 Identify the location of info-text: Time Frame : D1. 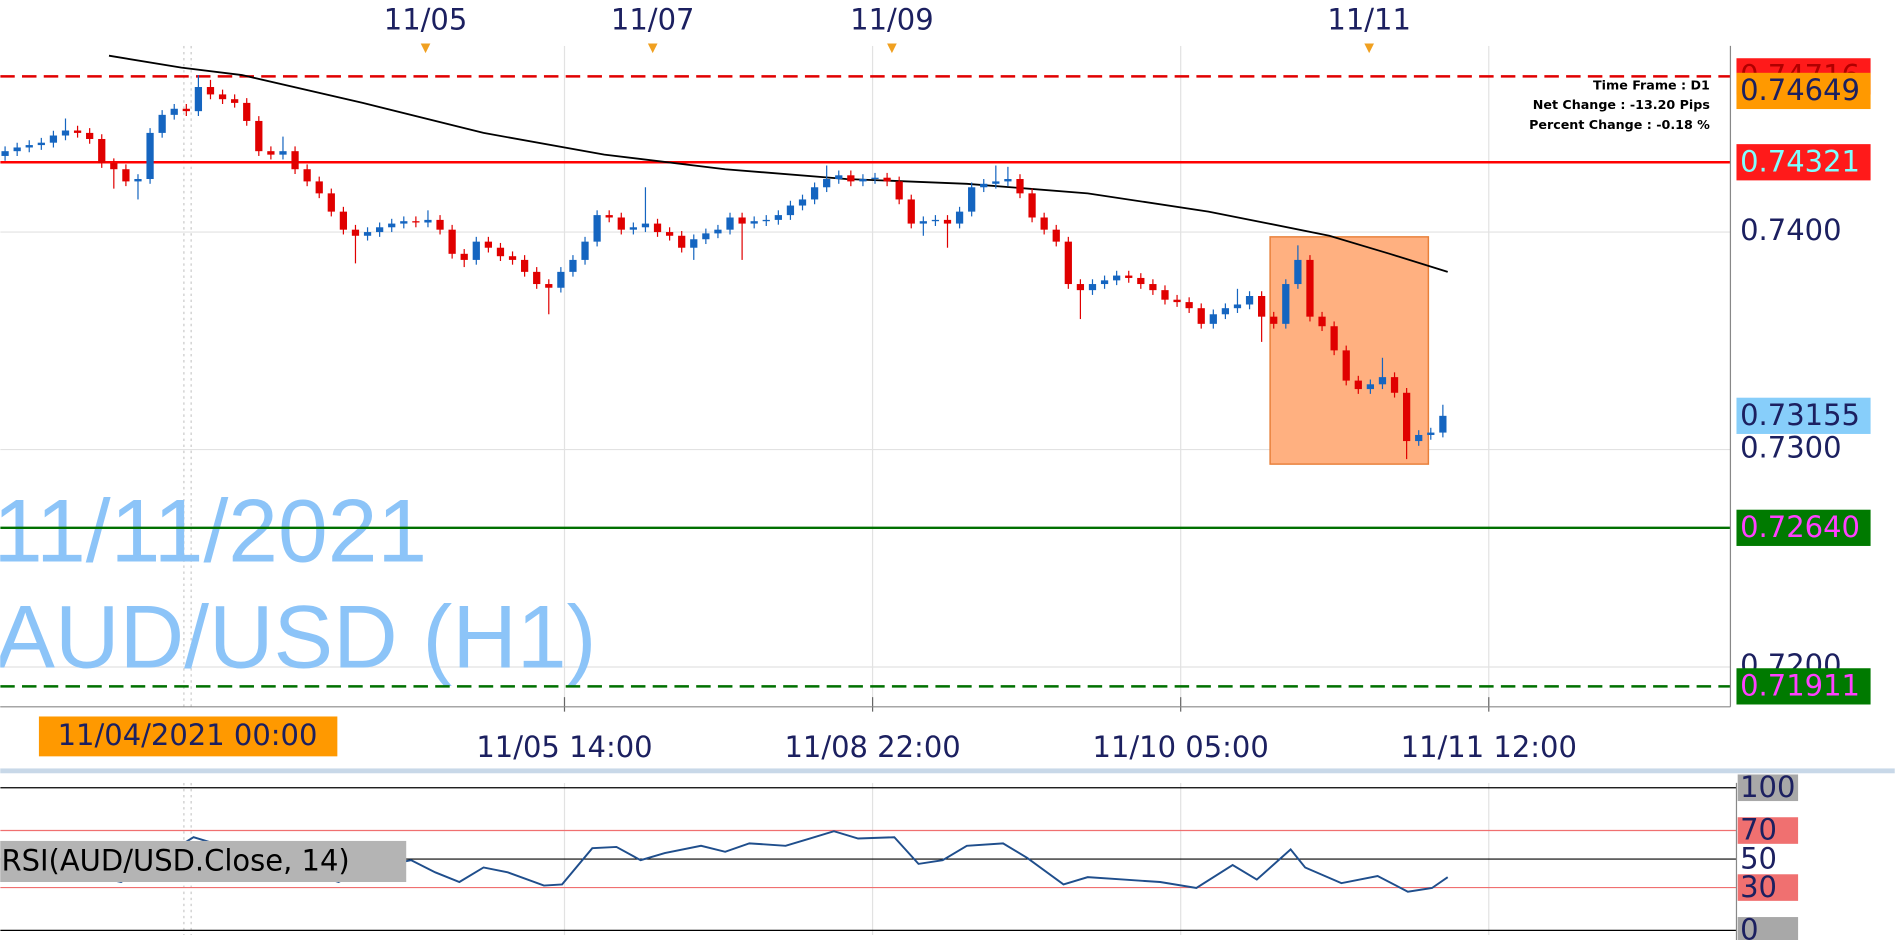
(1651, 84).